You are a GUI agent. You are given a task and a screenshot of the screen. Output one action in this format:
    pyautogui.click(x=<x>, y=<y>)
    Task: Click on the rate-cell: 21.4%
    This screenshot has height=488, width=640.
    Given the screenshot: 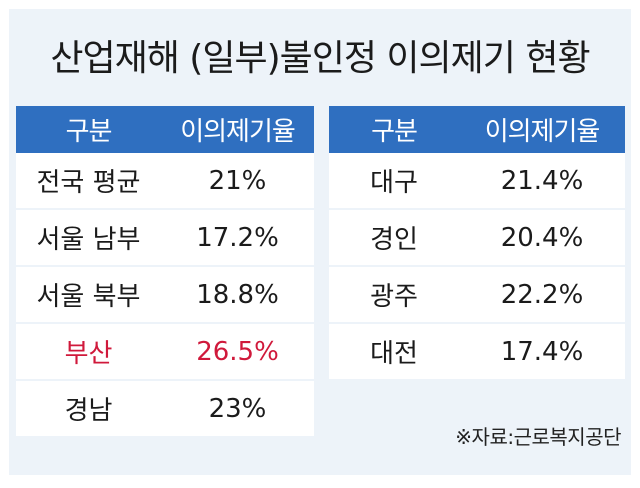 What is the action you would take?
    pyautogui.click(x=542, y=181)
    